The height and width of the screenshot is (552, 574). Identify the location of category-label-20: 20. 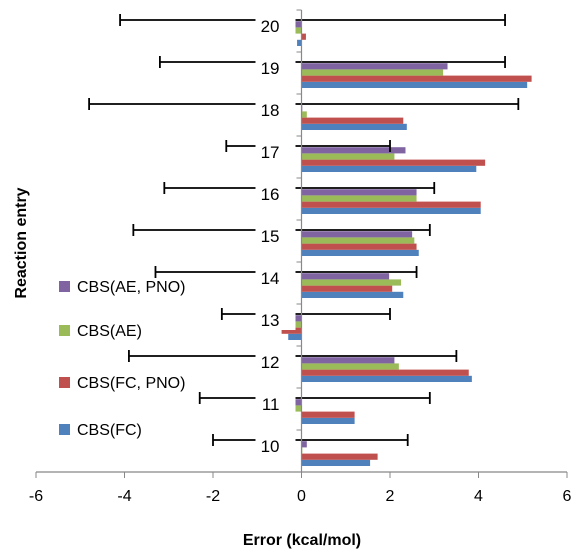
(270, 26).